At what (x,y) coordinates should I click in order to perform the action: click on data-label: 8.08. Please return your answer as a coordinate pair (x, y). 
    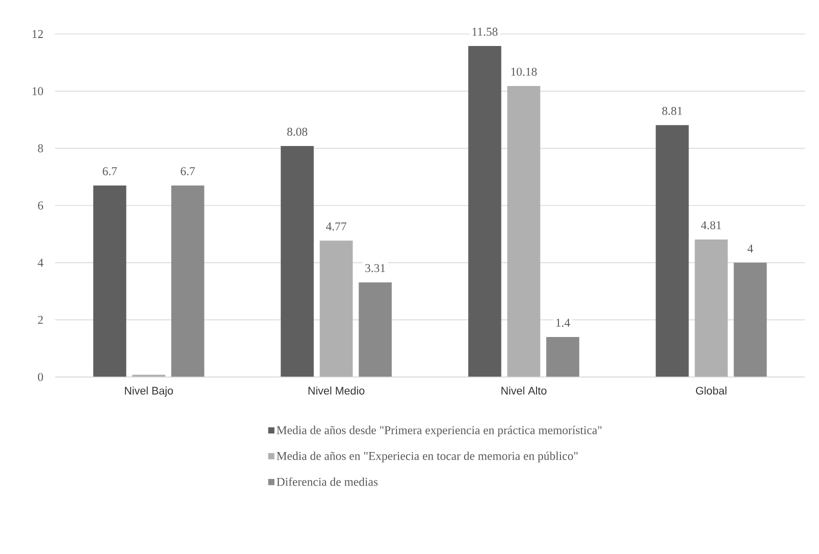
    Looking at the image, I should click on (297, 132).